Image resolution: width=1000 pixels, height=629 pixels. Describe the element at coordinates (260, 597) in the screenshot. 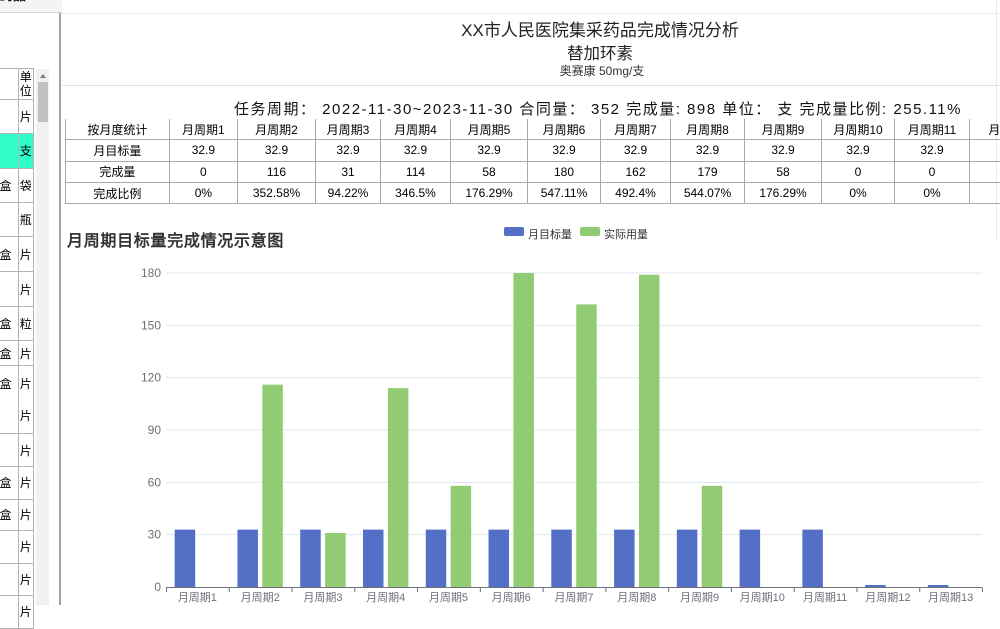

I see `svg-text: 月周期2` at that location.